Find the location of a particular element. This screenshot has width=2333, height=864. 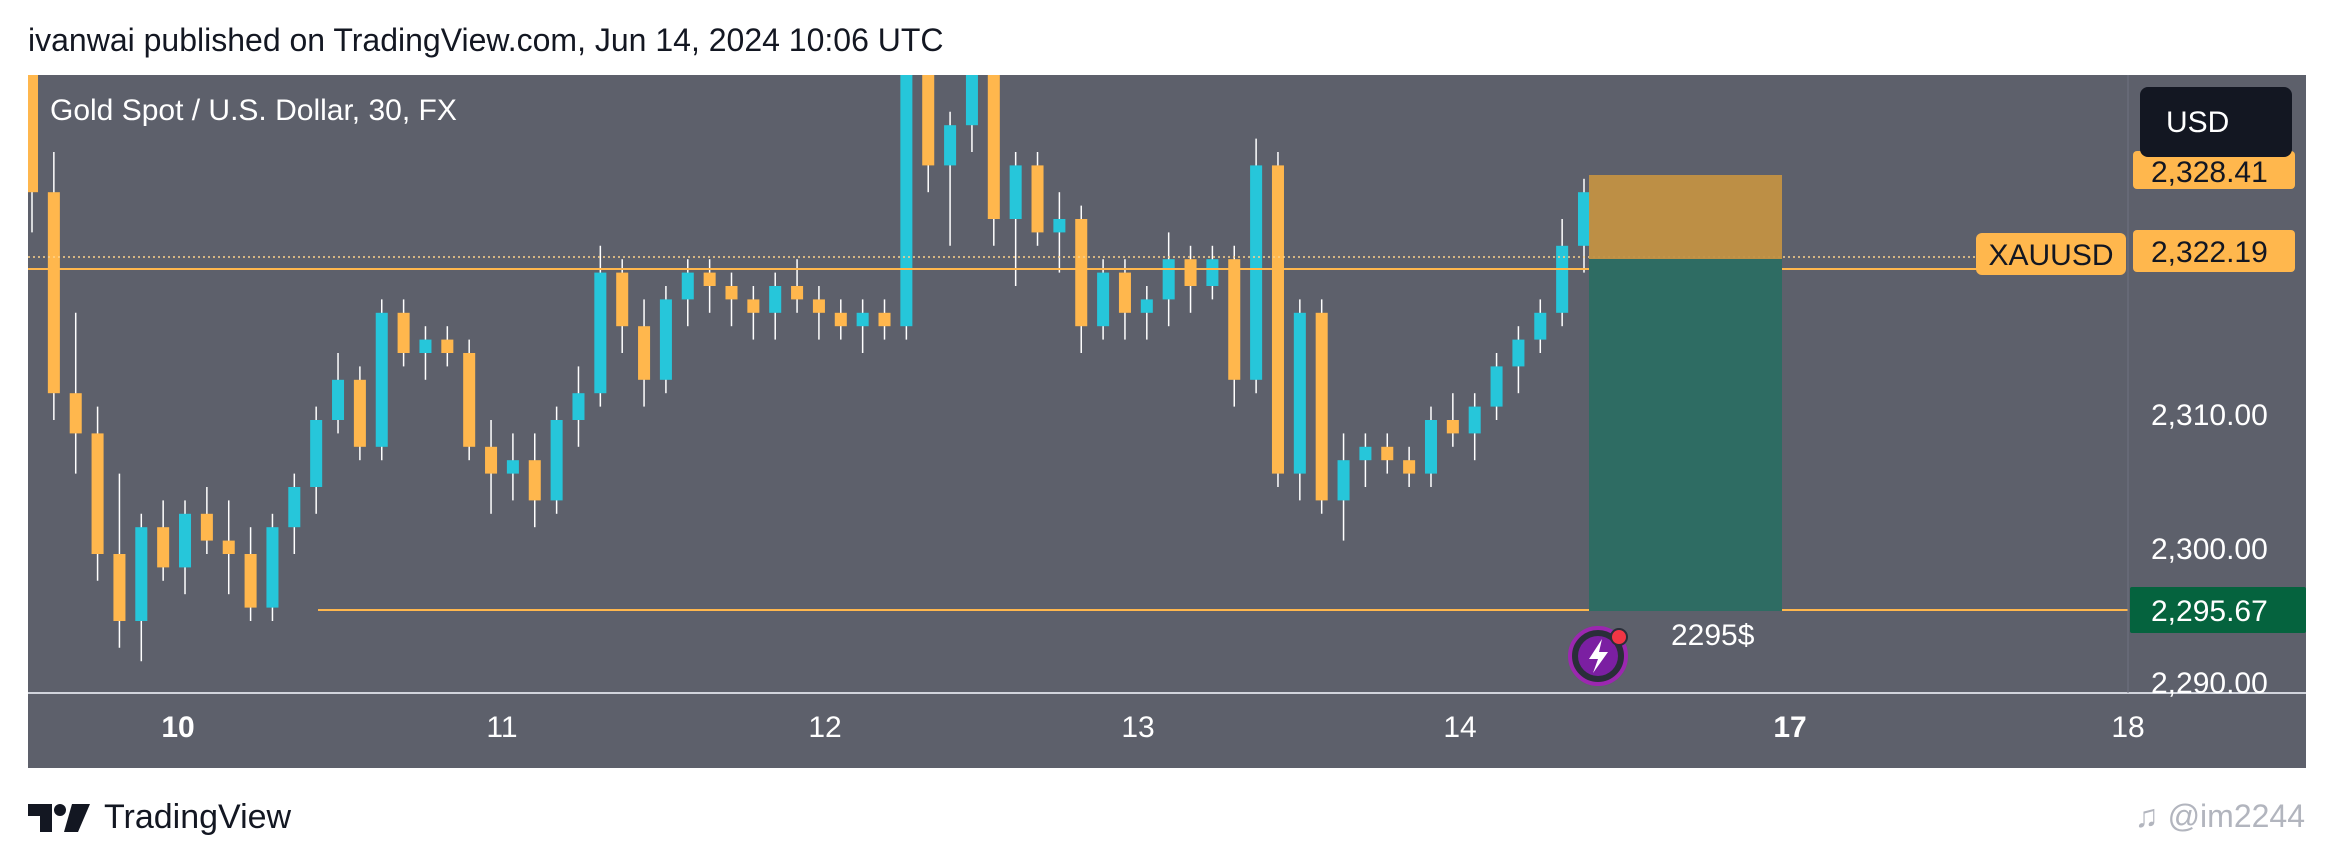

x-tick-label: 14 is located at coordinates (1459, 727).